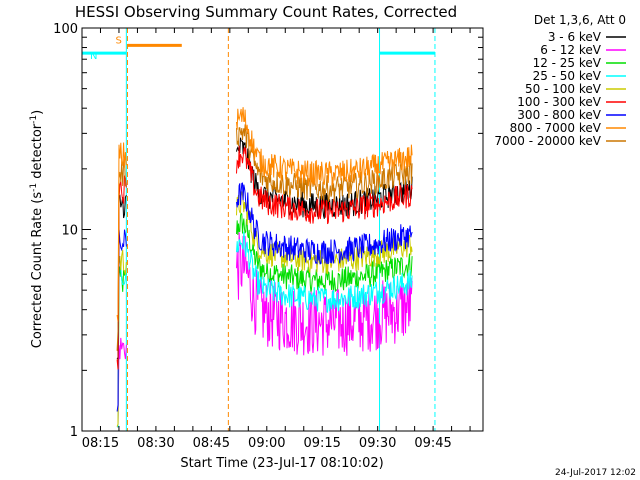 The width and height of the screenshot is (640, 480). I want to click on x-tick-label: 08:30, so click(155, 443).